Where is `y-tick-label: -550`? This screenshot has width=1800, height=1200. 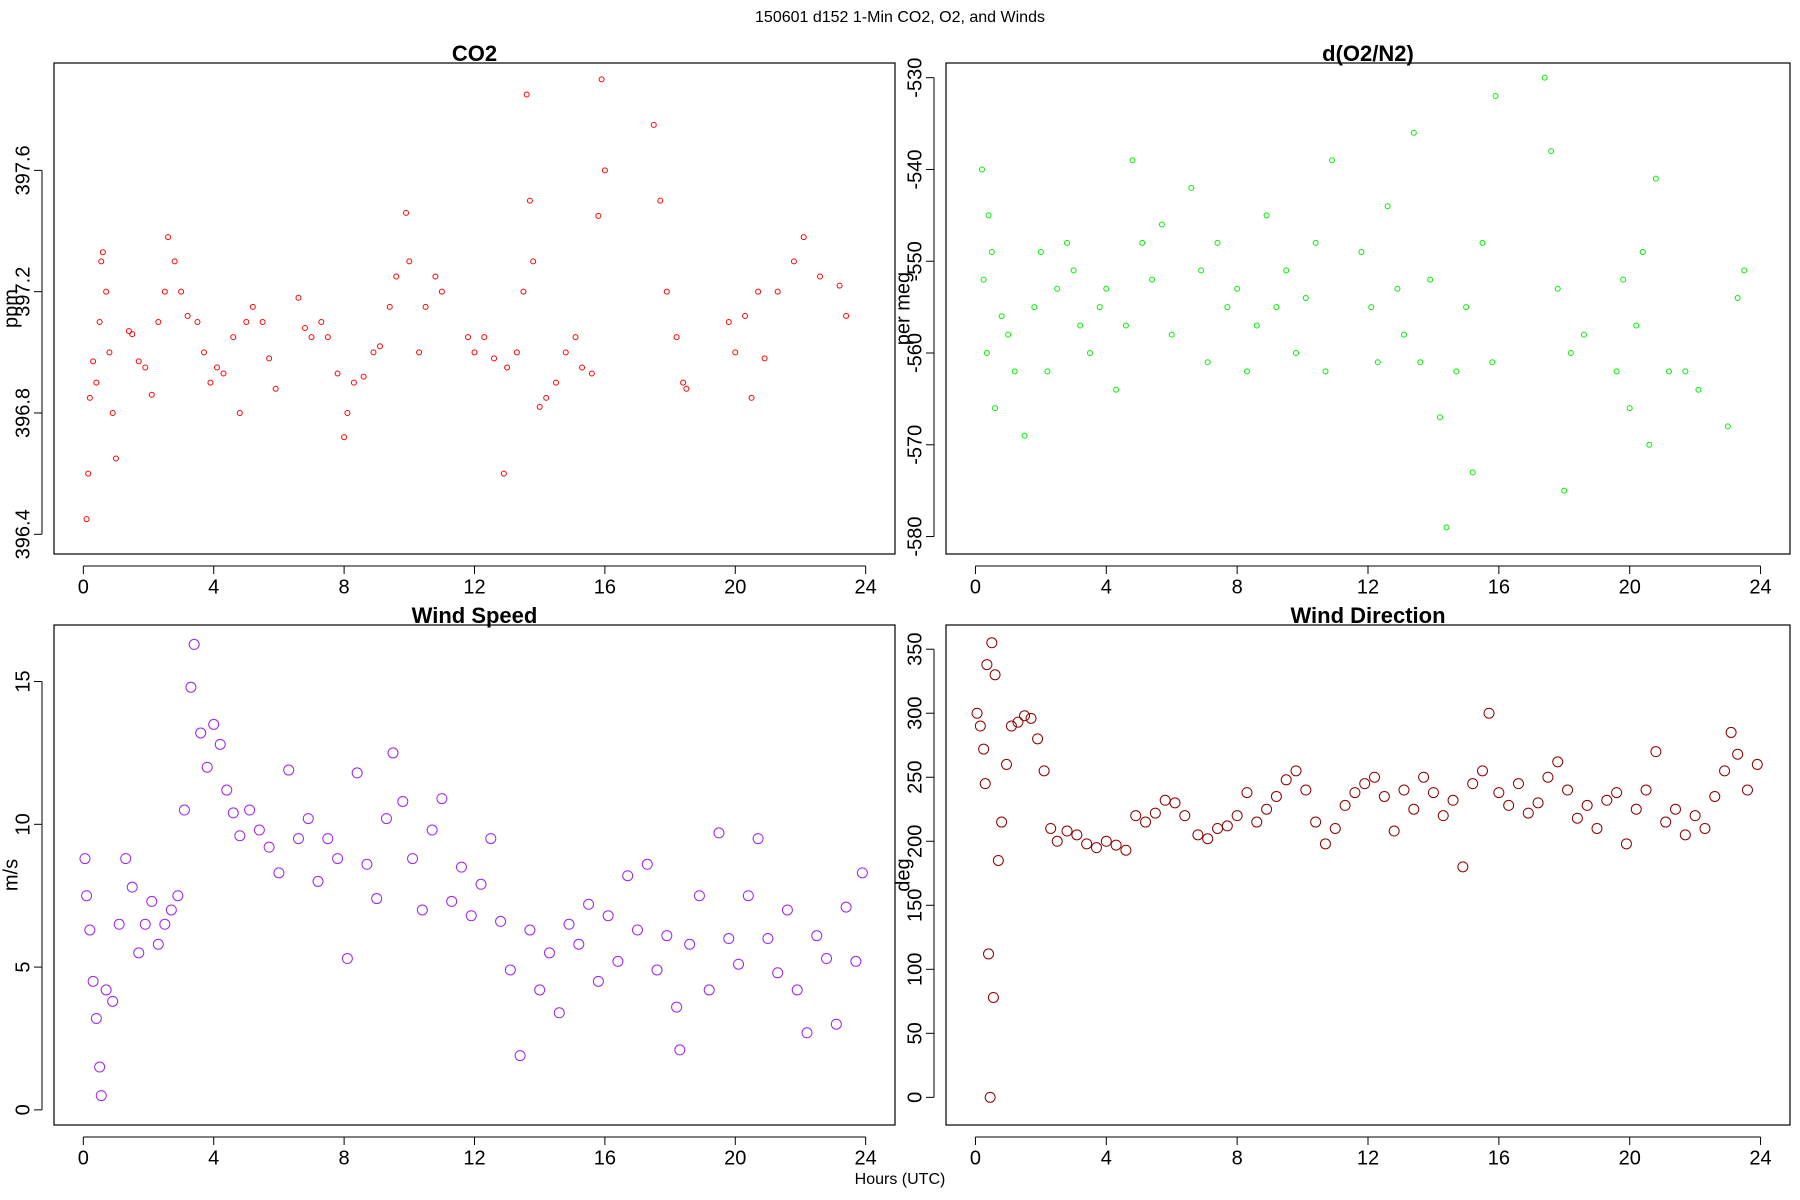
y-tick-label: -550 is located at coordinates (915, 261).